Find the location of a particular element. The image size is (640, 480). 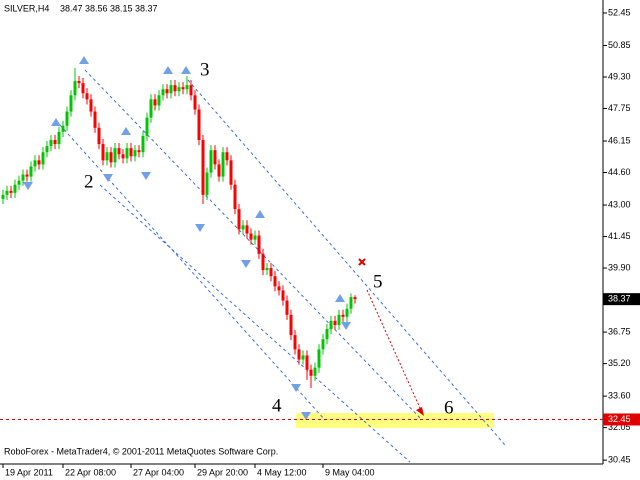

title-value: 38.47 is located at coordinates (71, 8).